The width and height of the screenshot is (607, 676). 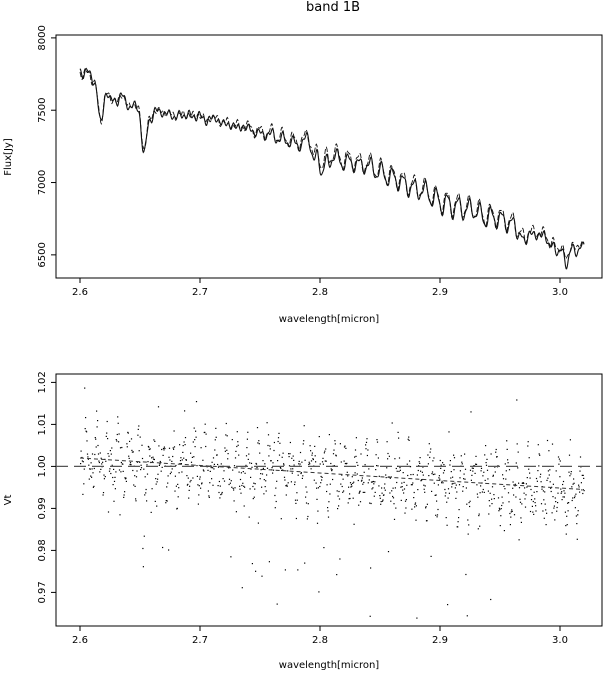 What do you see at coordinates (560, 640) in the screenshot?
I see `vt-x-tick-label: 3.0` at bounding box center [560, 640].